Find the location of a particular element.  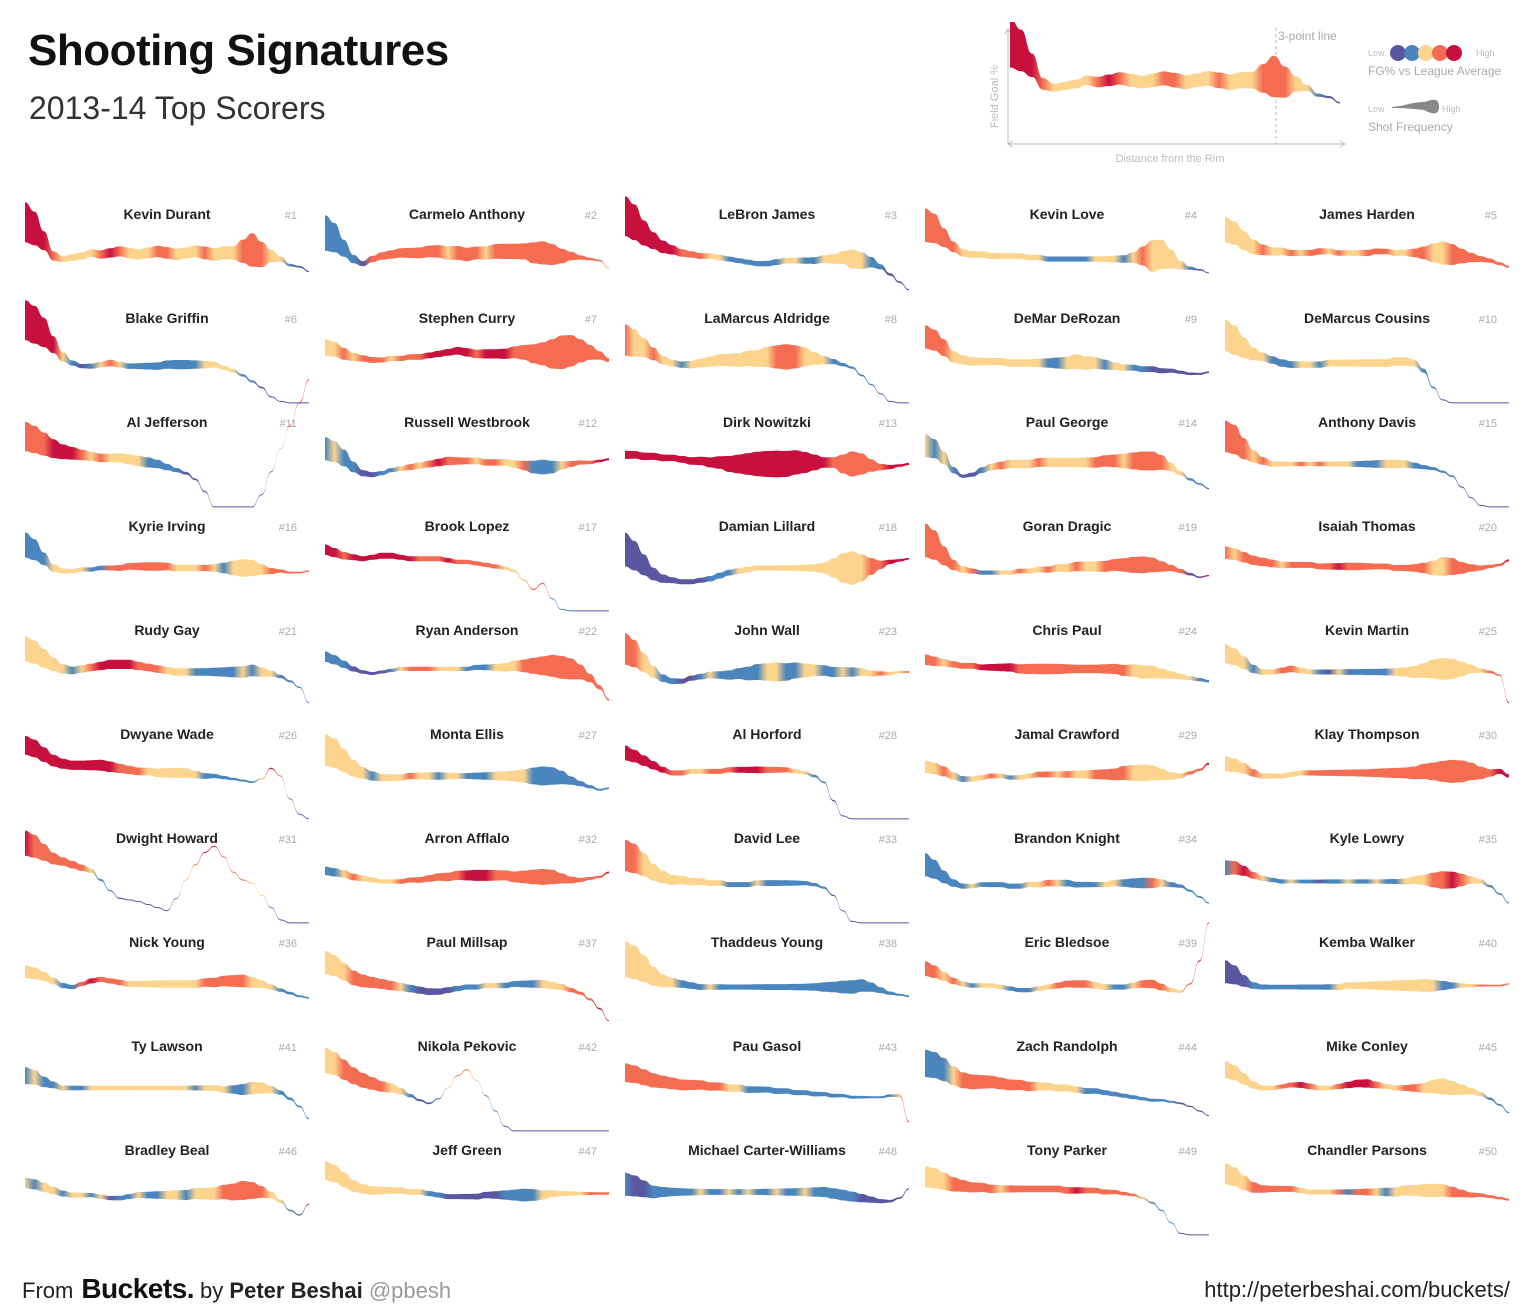

player-card: John Wall #23 is located at coordinates (767, 653).